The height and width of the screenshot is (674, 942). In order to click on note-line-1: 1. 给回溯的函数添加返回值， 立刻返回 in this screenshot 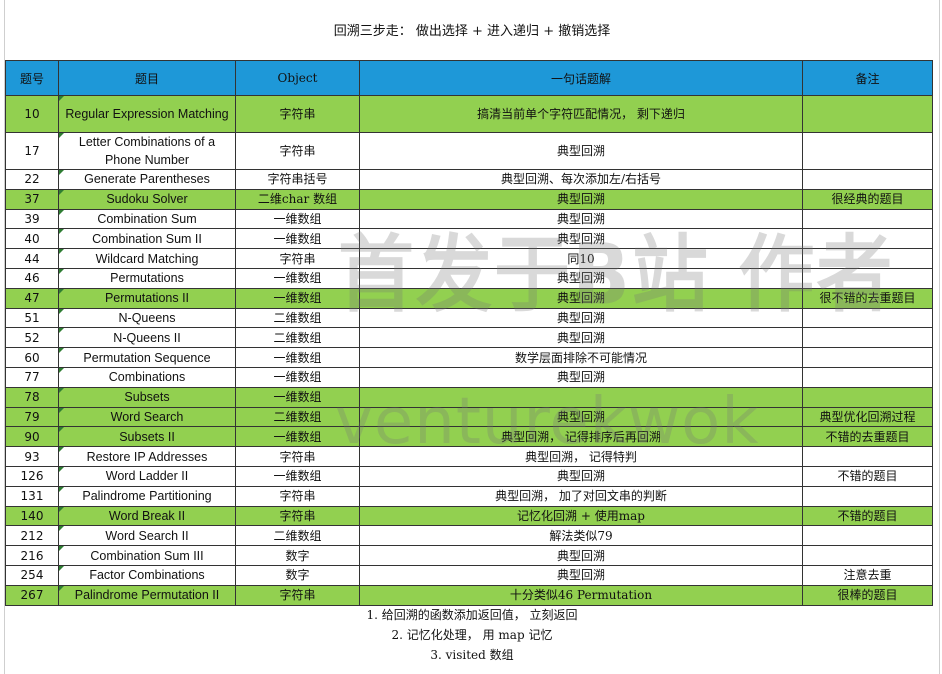, I will do `click(472, 615)`.